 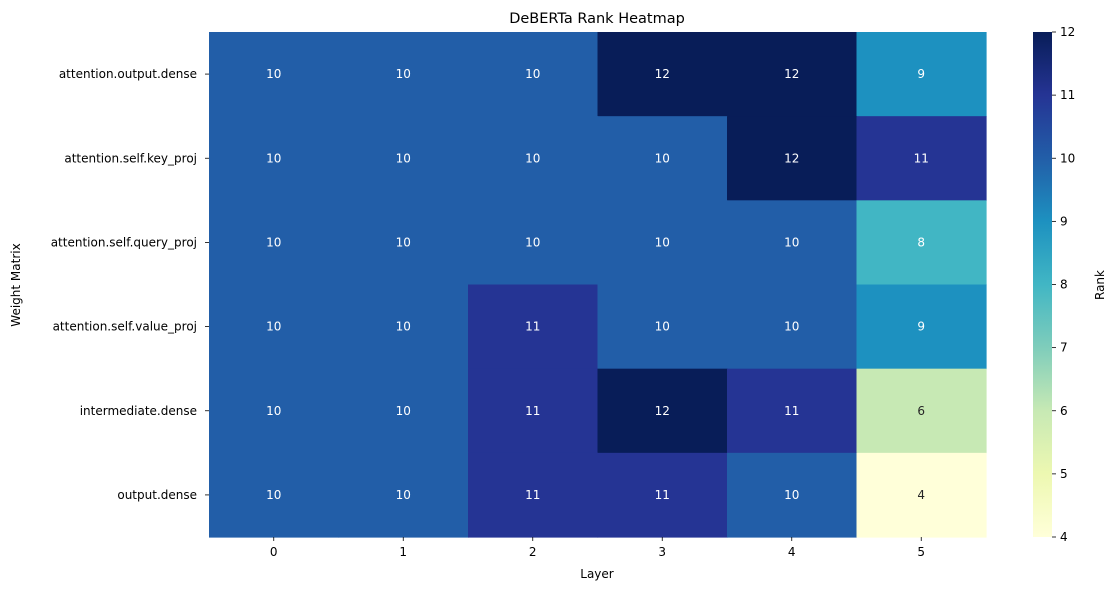 What do you see at coordinates (1067, 95) in the screenshot?
I see `colorbar-tick-label: 11` at bounding box center [1067, 95].